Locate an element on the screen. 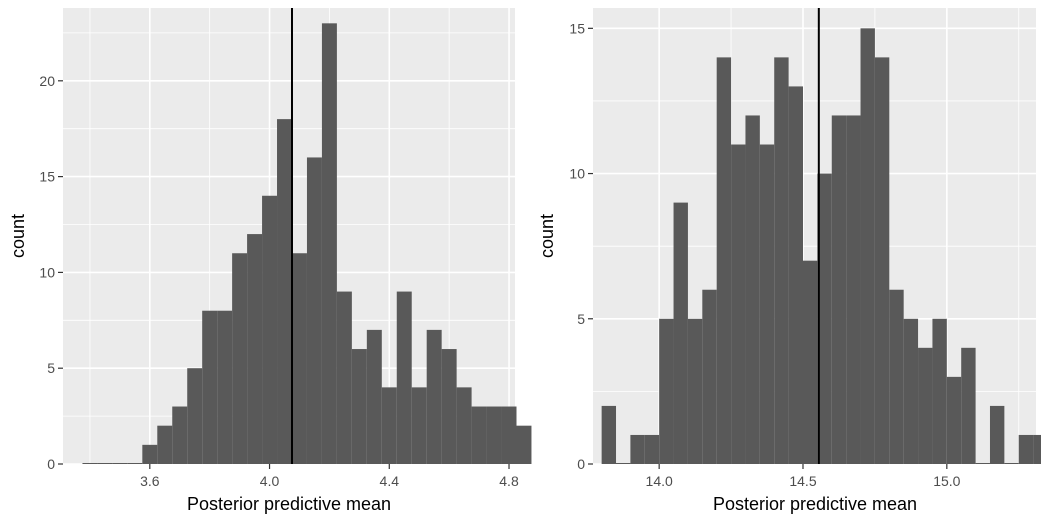 The image size is (1041, 520). left-x-tick-label: 4.4 is located at coordinates (390, 481).